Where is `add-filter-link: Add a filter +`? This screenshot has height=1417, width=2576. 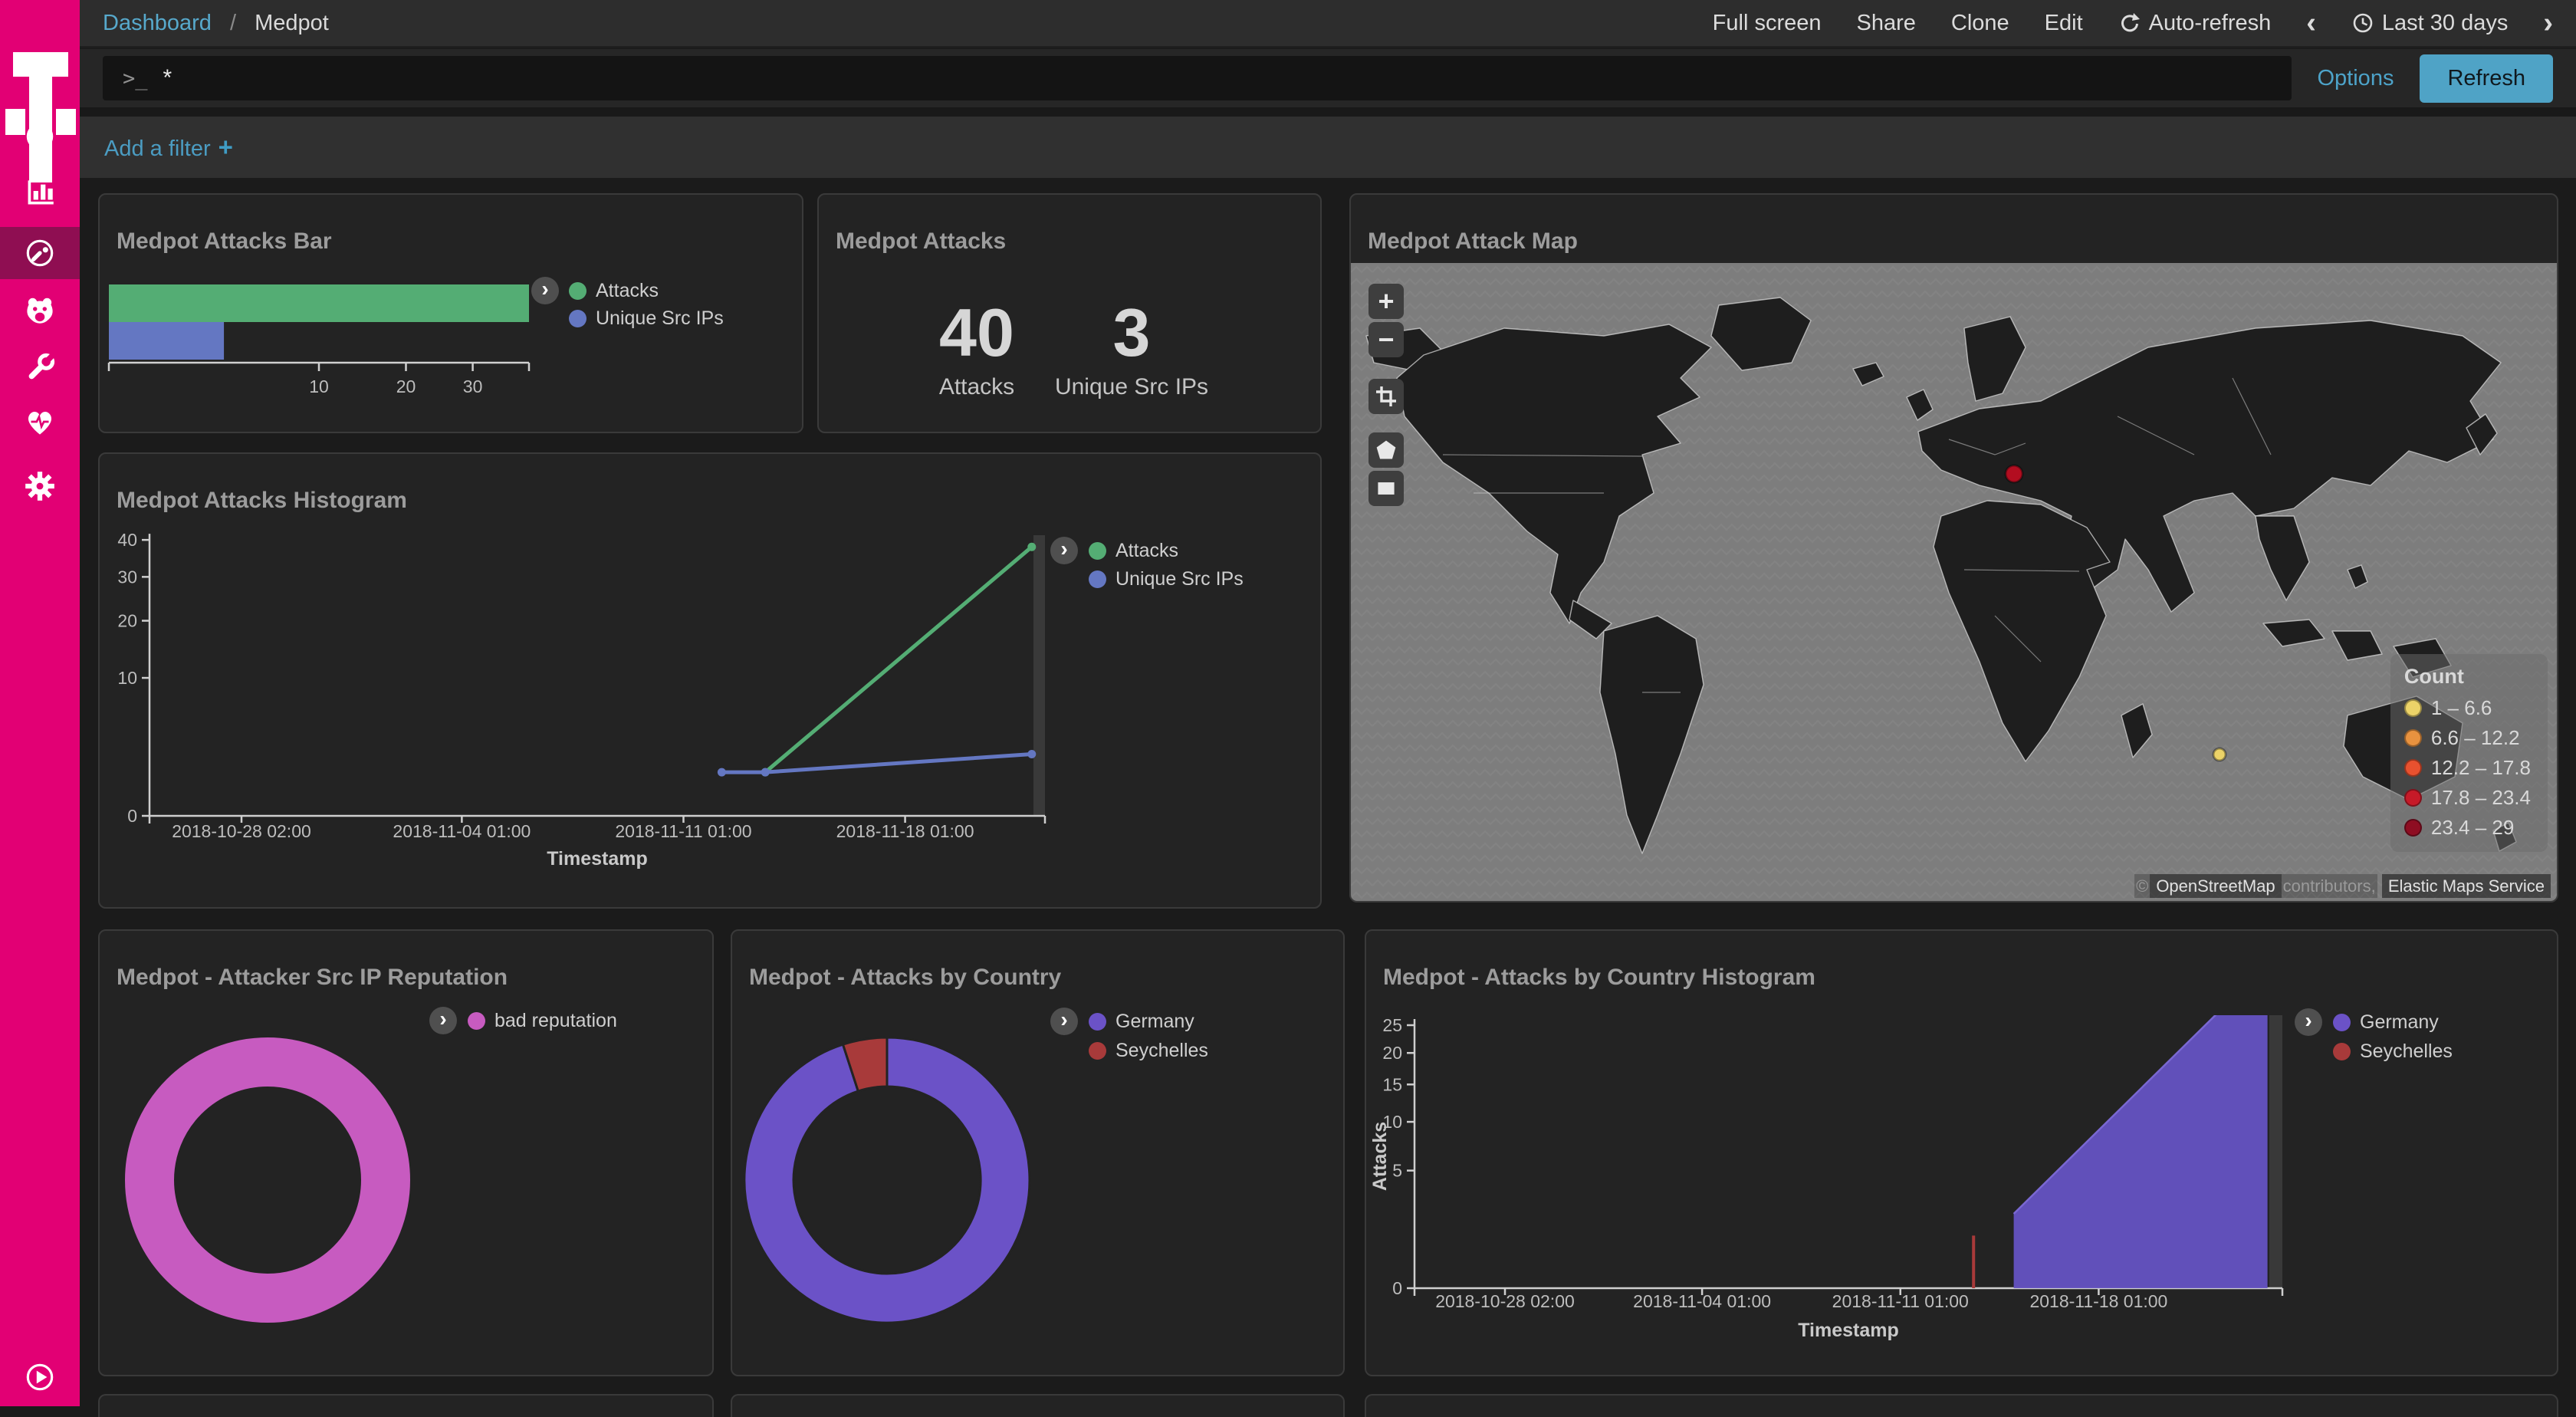
add-filter-link: Add a filter + is located at coordinates (169, 147).